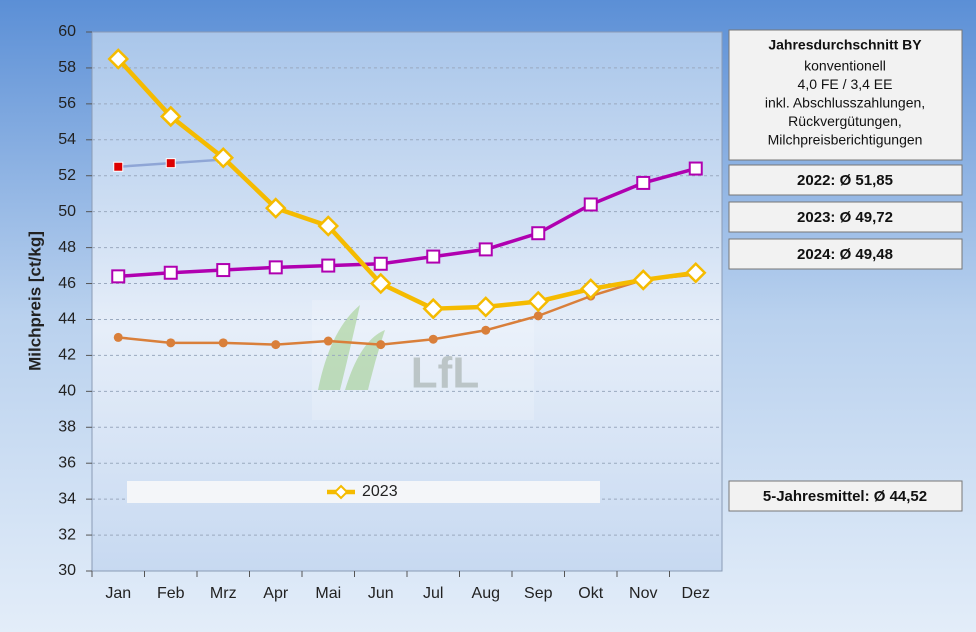 The image size is (976, 632). Describe the element at coordinates (67, 67) in the screenshot. I see `y-tick-label: 58` at that location.